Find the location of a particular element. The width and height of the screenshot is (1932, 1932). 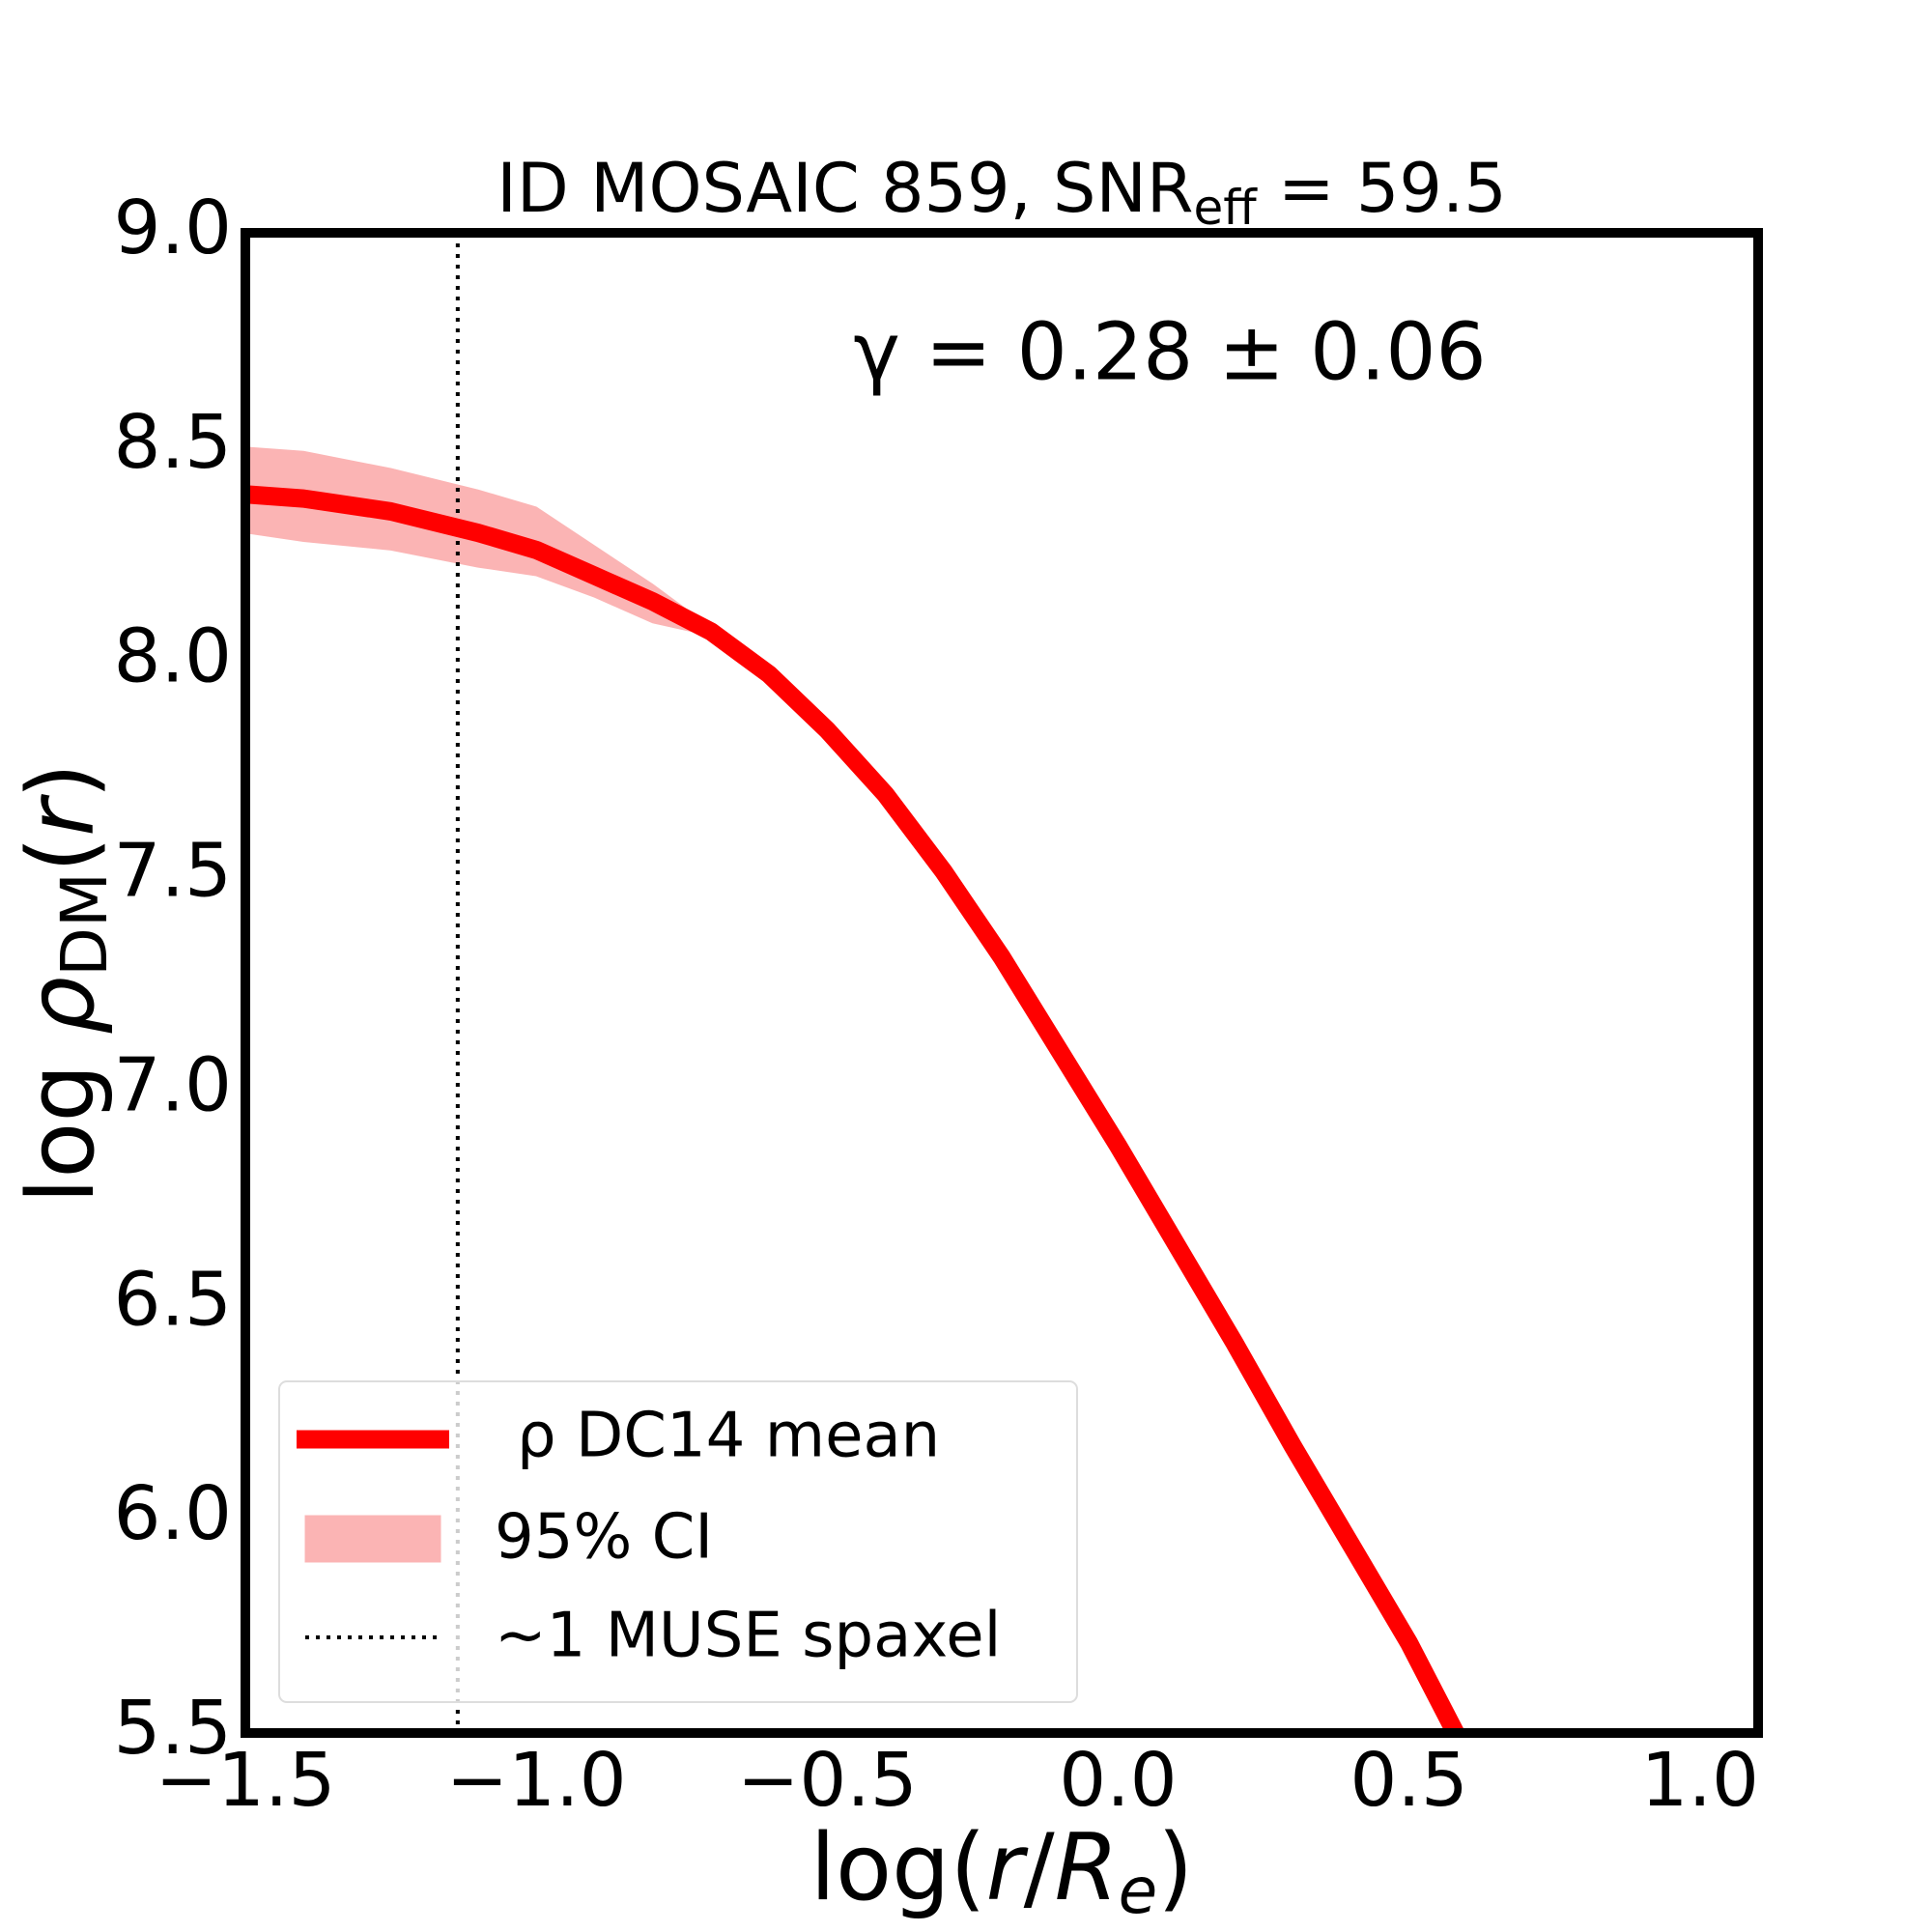

y-tick-label: 6.5 is located at coordinates (173, 1300).